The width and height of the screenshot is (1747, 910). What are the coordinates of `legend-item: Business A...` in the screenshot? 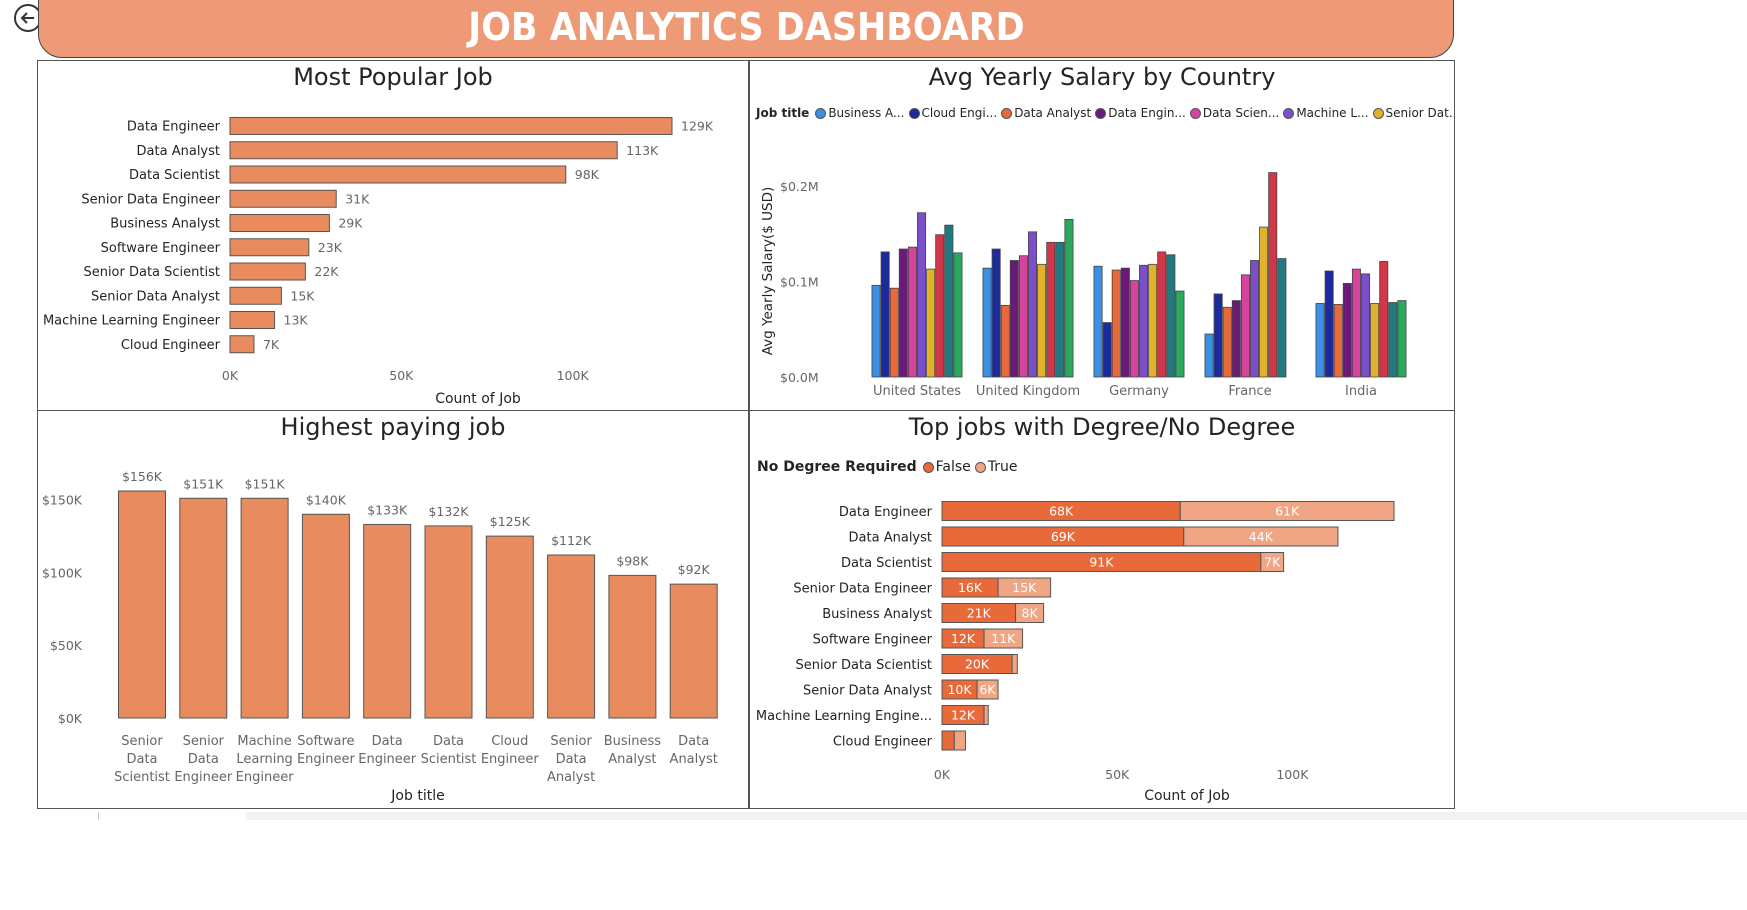 It's located at (860, 113).